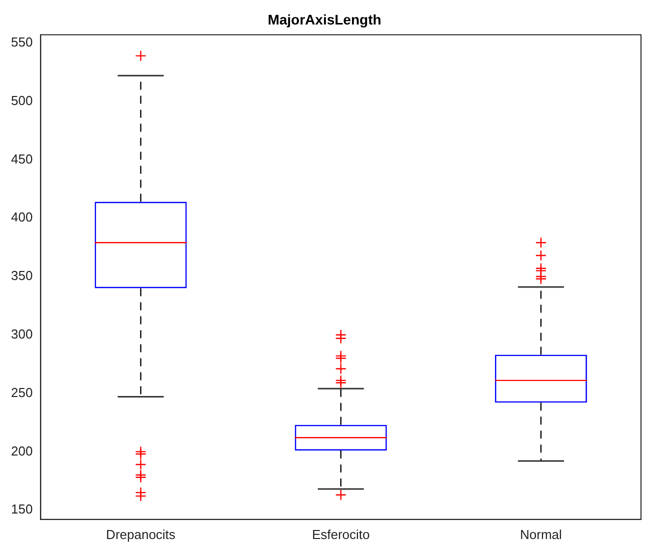  I want to click on x-tick-label: Normal, so click(541, 534).